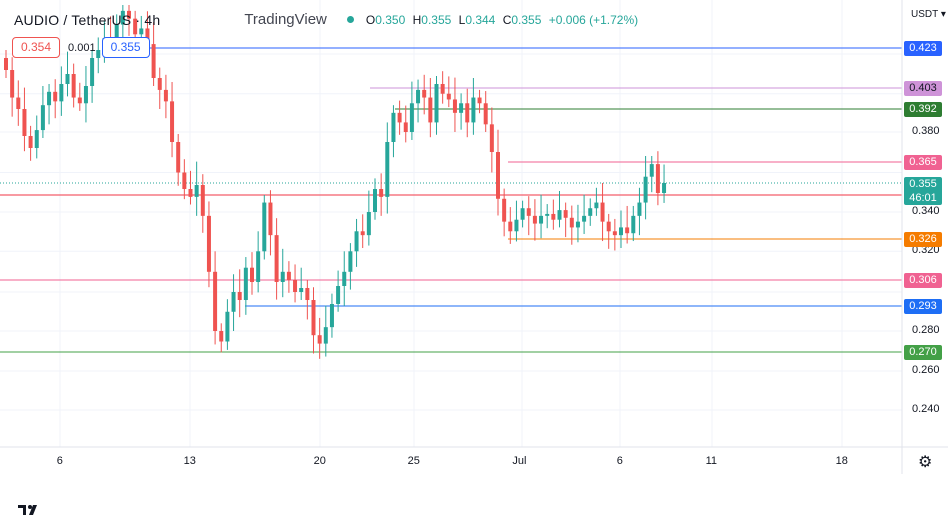  I want to click on price-tick: 0.320, so click(926, 250).